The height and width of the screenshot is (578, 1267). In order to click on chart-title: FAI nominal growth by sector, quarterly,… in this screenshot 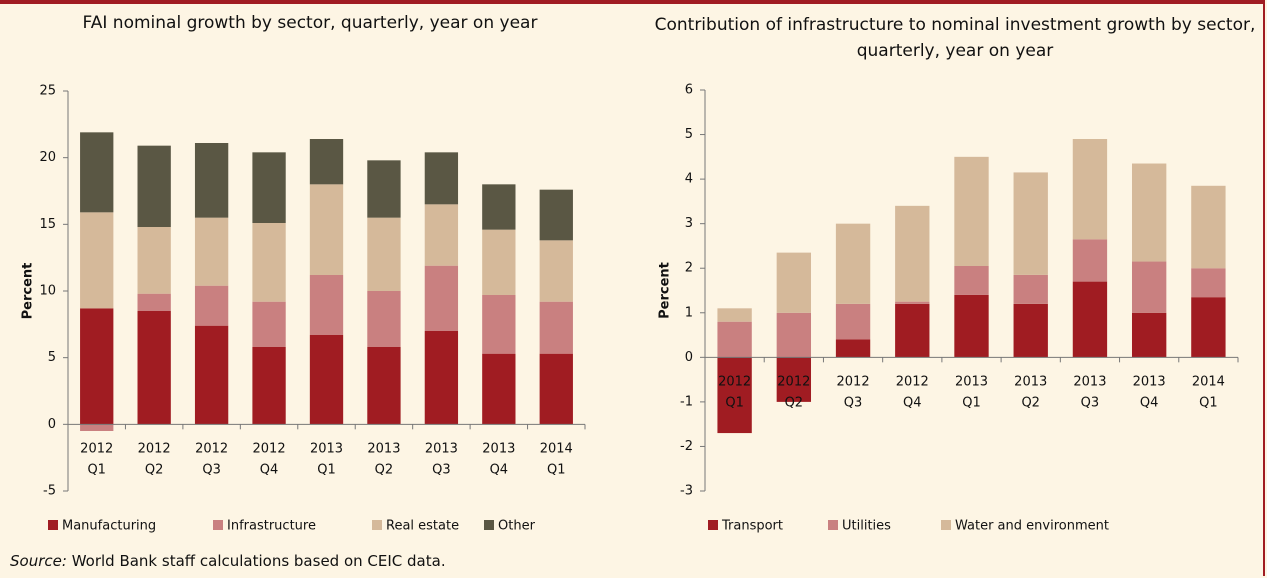, I will do `click(310, 23)`.